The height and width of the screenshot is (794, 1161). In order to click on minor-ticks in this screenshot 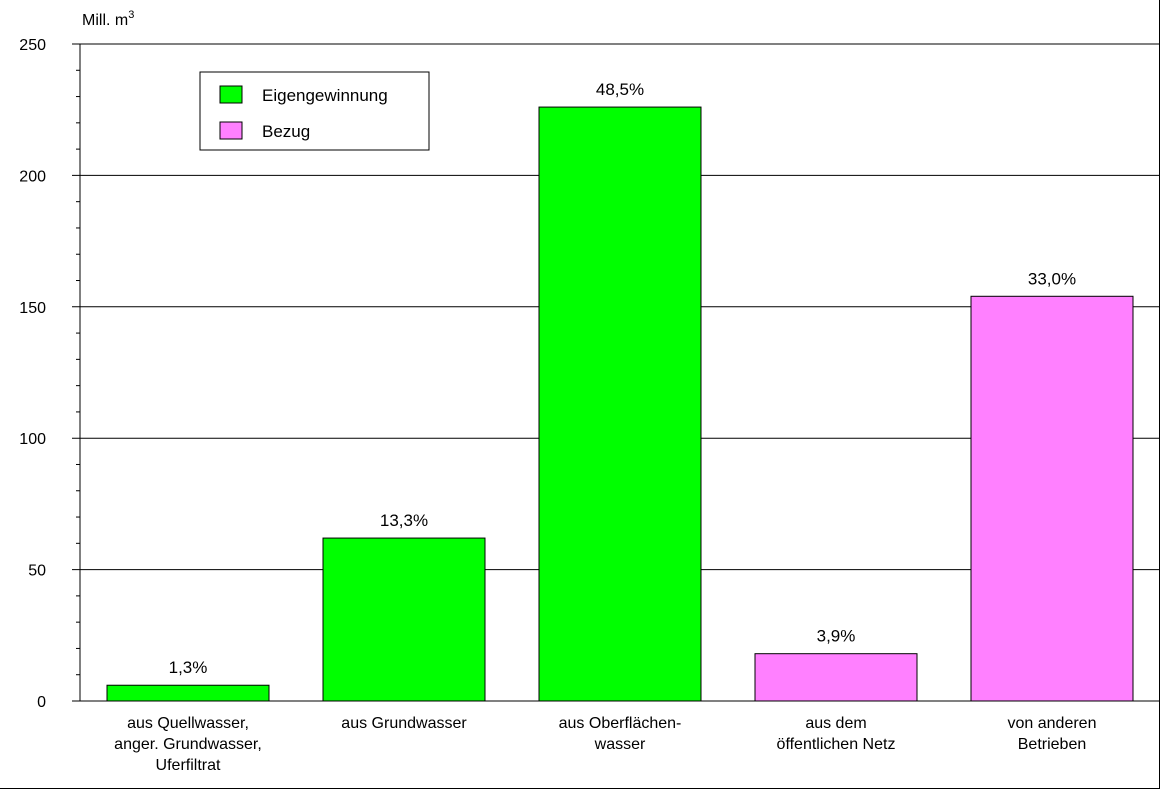, I will do `click(78, 372)`.